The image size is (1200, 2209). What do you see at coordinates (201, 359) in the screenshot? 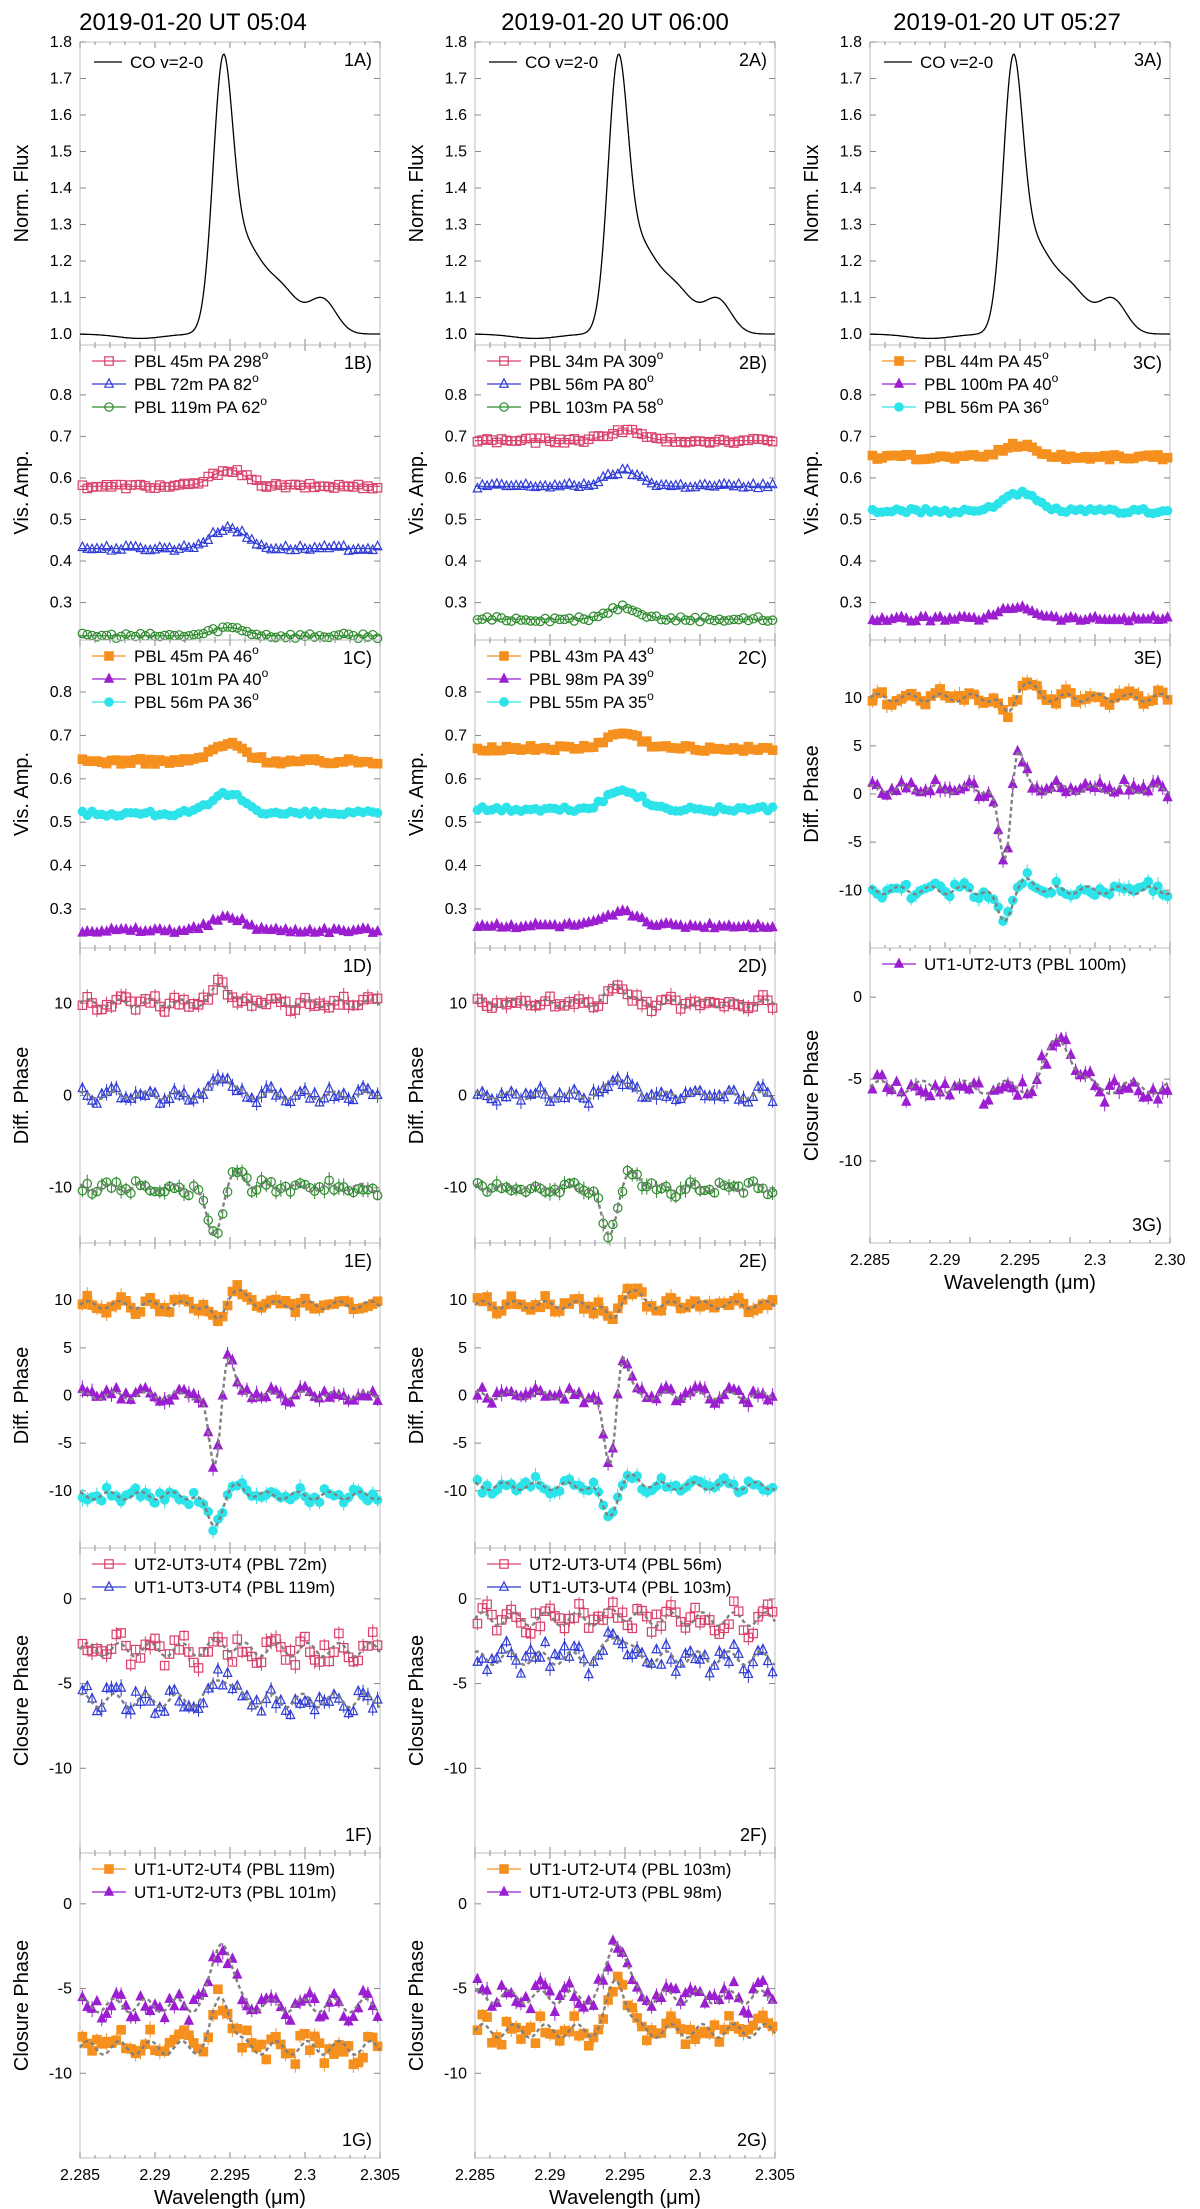
I see `legend-entry: PBL 45m PA 298o` at bounding box center [201, 359].